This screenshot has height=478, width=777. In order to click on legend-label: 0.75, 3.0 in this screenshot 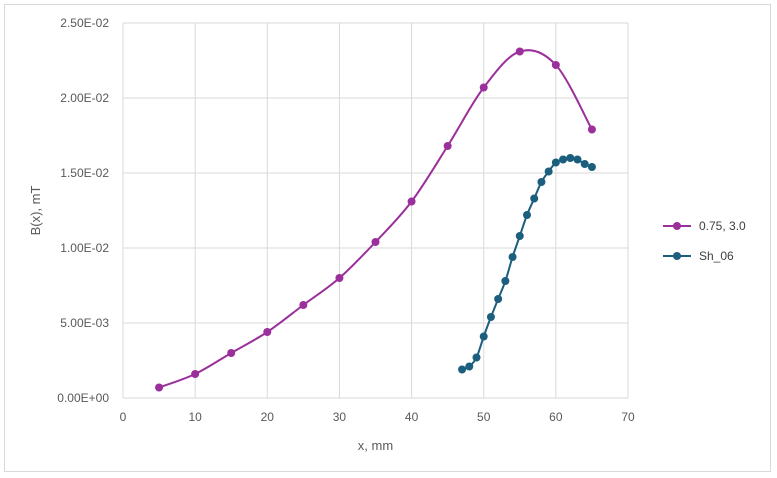, I will do `click(722, 226)`.